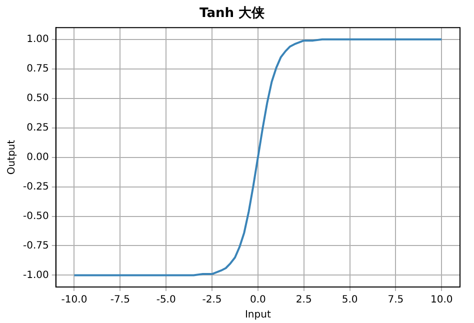 The width and height of the screenshot is (474, 323). What do you see at coordinates (258, 300) in the screenshot?
I see `x-tick-label: 0.0` at bounding box center [258, 300].